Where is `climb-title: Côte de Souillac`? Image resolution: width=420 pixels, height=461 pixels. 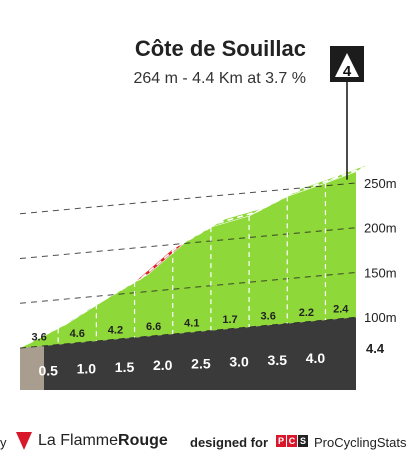
climb-title: Côte de Souillac is located at coordinates (220, 48).